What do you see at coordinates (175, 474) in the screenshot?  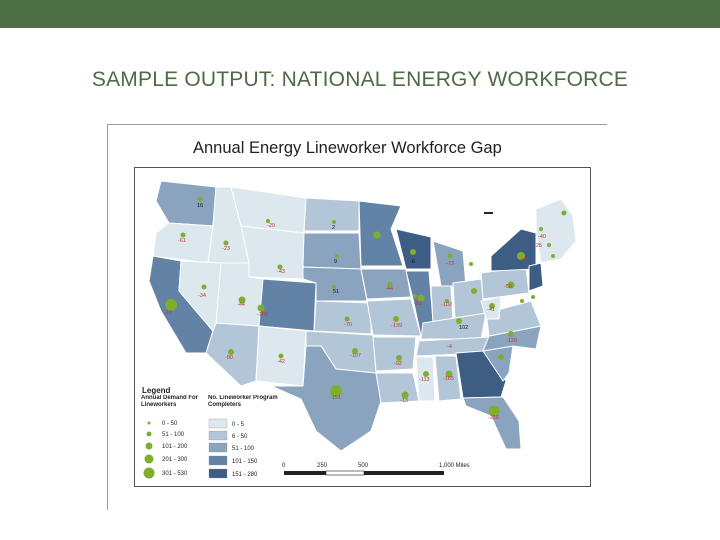 I see `legend-demand-class: 301 - 530` at bounding box center [175, 474].